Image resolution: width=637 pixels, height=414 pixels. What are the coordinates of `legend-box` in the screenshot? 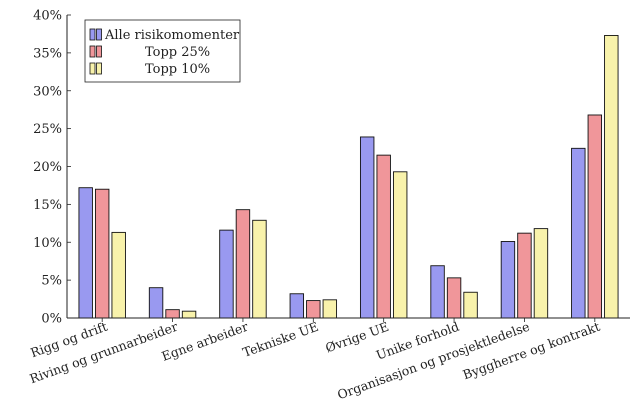 It's located at (162, 51).